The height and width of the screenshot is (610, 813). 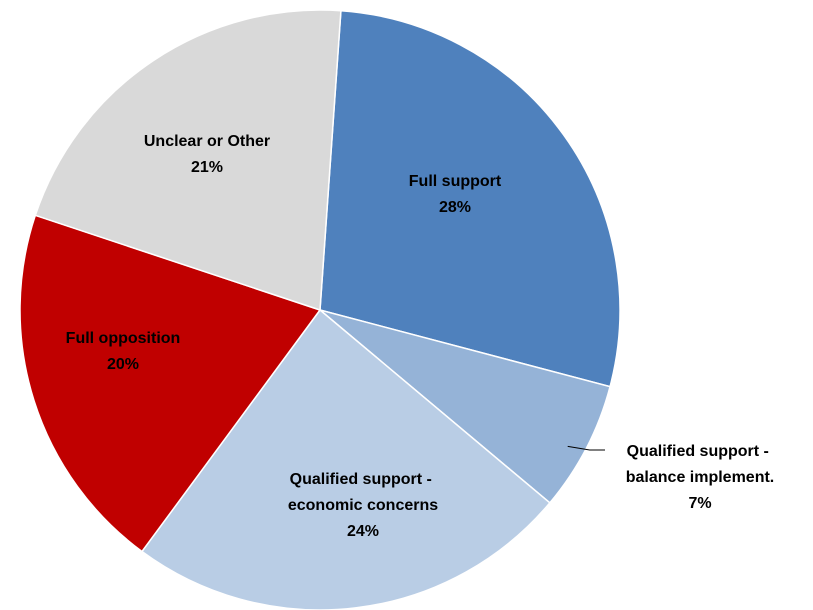 What do you see at coordinates (586, 448) in the screenshot?
I see `leader-line` at bounding box center [586, 448].